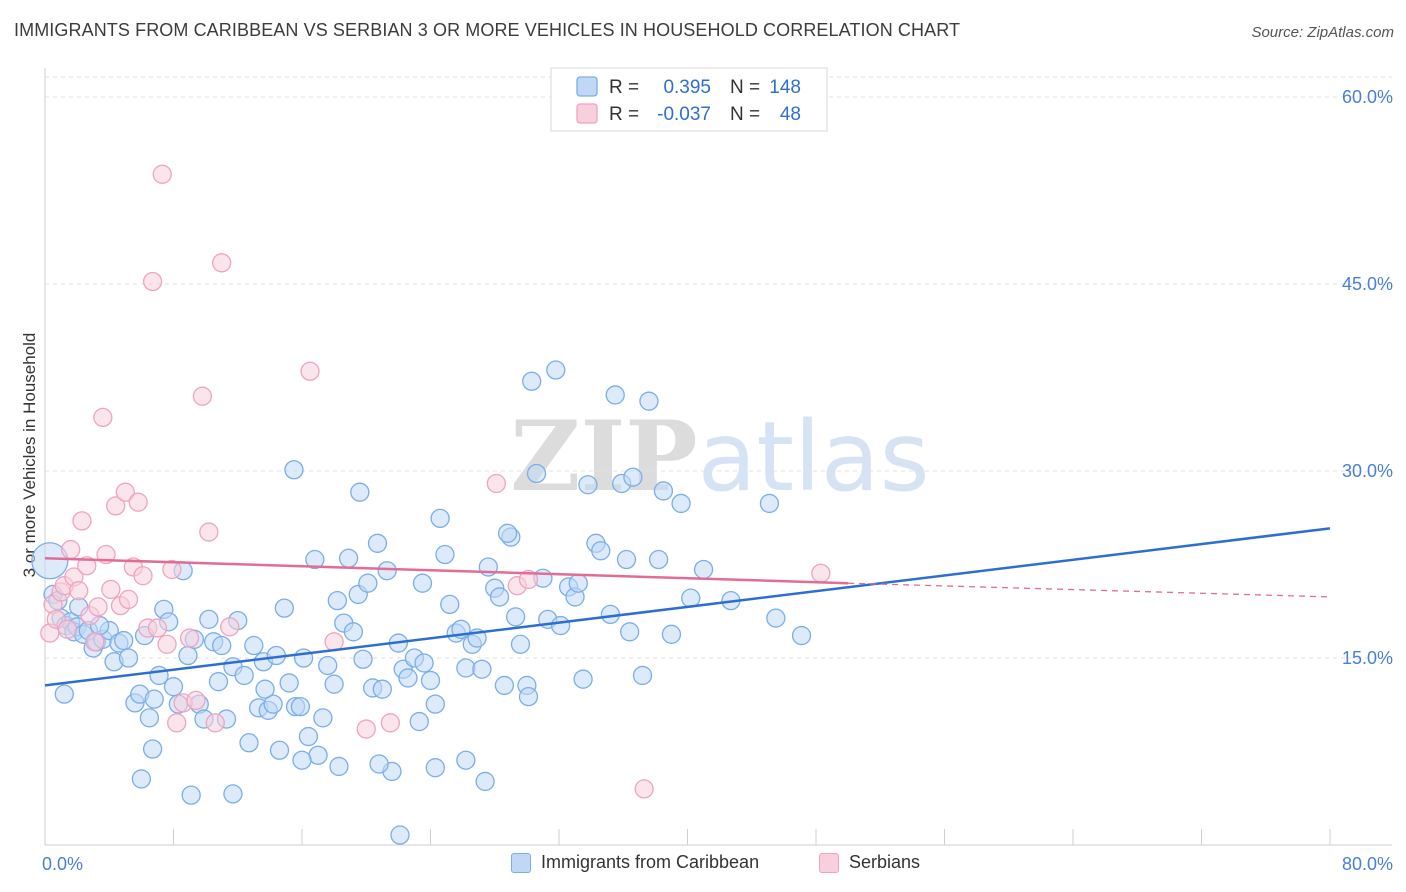 Image resolution: width=1406 pixels, height=892 pixels. Describe the element at coordinates (62, 864) in the screenshot. I see `x-tick-label: 0.0%` at that location.